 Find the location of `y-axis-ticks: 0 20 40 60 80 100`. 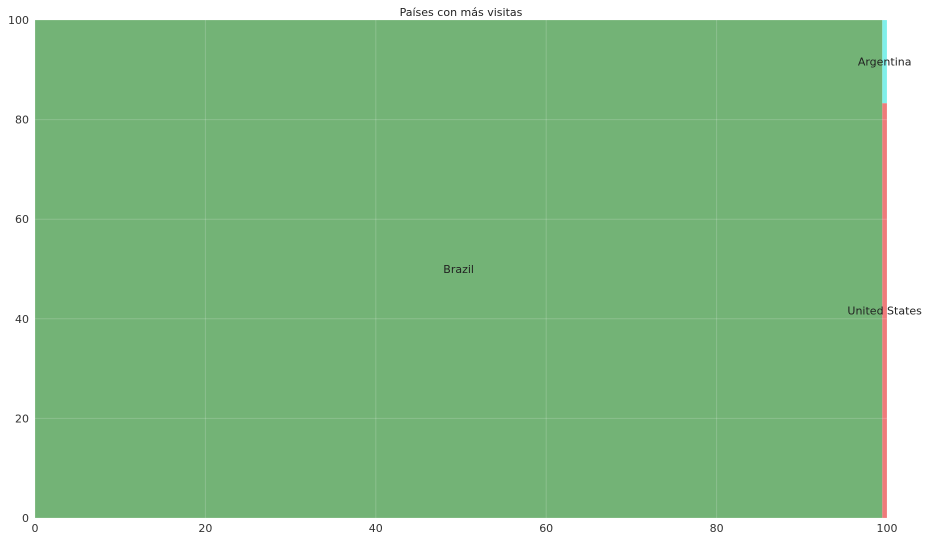

y-axis-ticks: 0 20 40 60 80 100 is located at coordinates (18, 269).